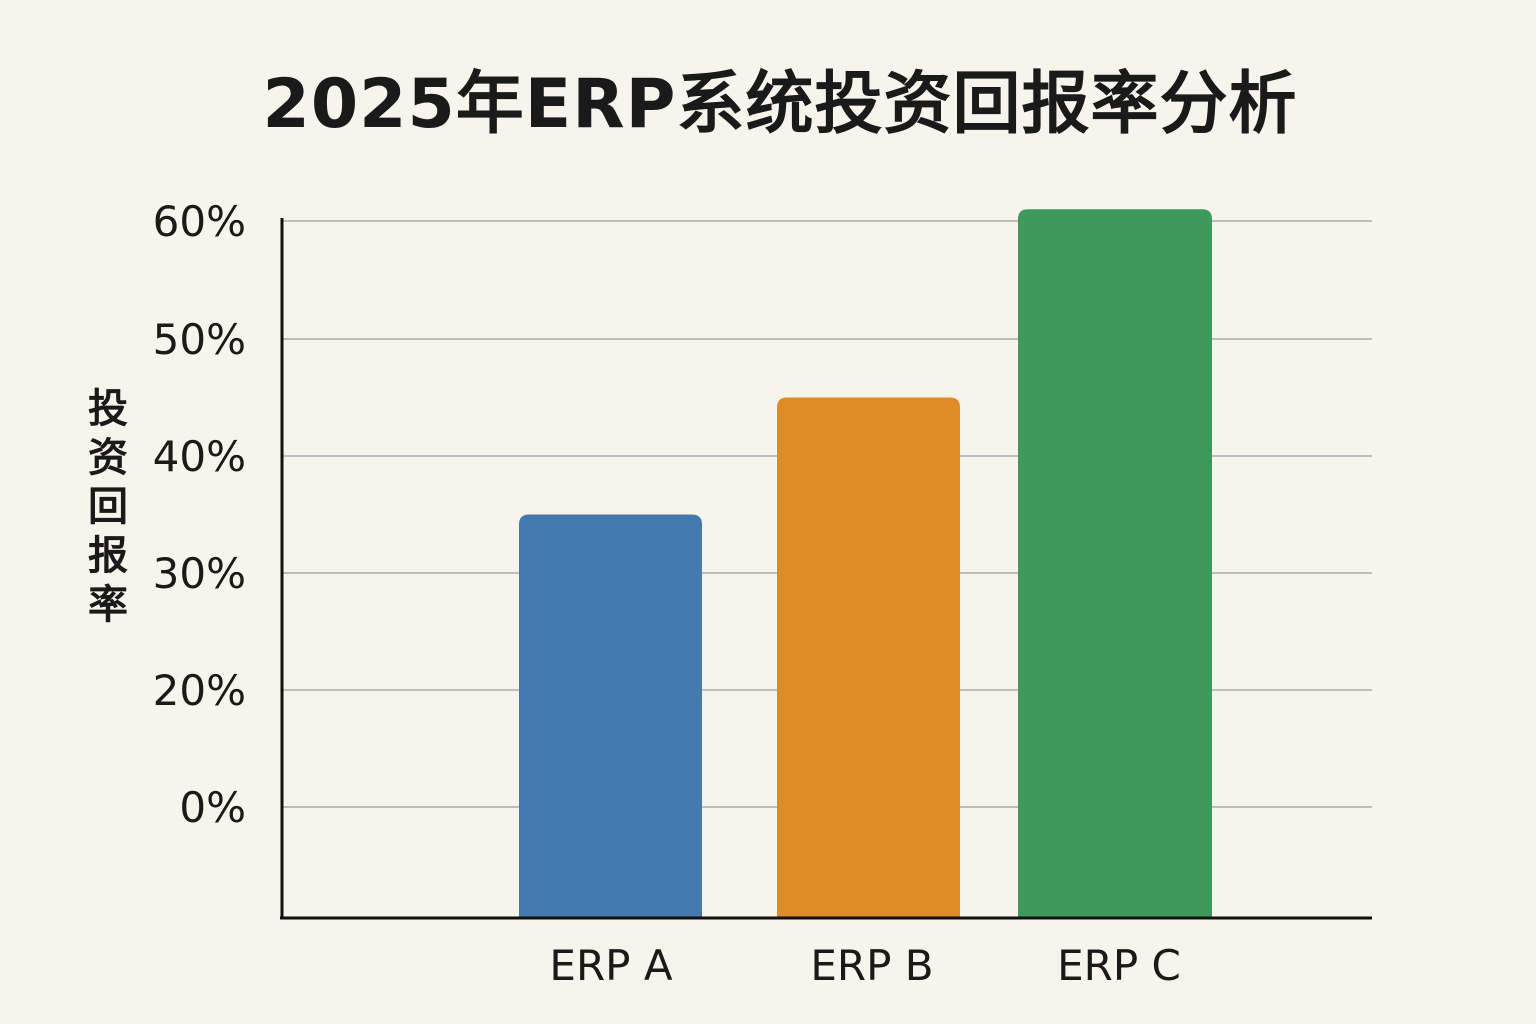 Image resolution: width=1536 pixels, height=1024 pixels. What do you see at coordinates (871, 965) in the screenshot?
I see `x-tick-label: ERP B` at bounding box center [871, 965].